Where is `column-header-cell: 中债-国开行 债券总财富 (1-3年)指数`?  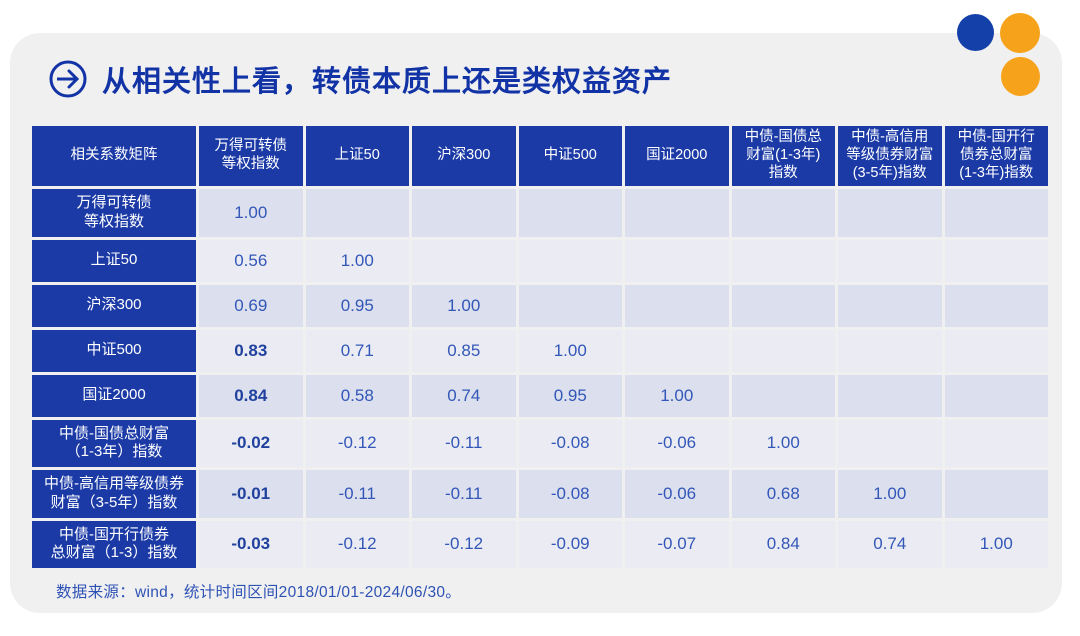 column-header-cell: 中债-国开行 债券总财富 (1-3年)指数 is located at coordinates (996, 156).